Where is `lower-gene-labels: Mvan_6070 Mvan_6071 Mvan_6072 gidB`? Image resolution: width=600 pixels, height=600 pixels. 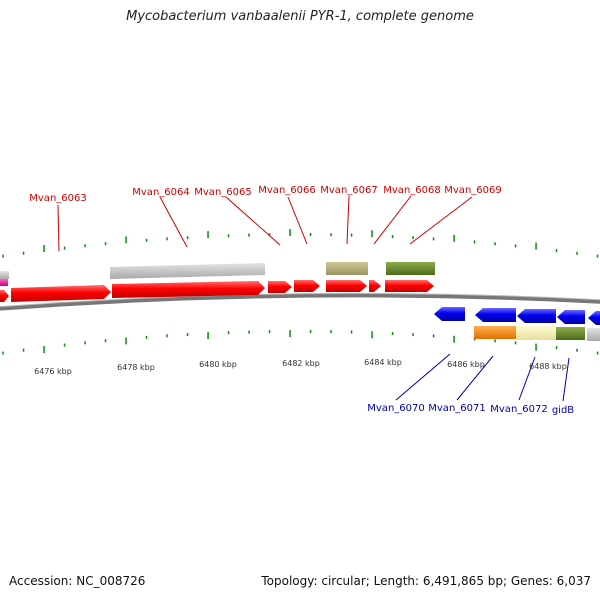 lower-gene-labels: Mvan_6070 Mvan_6071 Mvan_6072 gidB is located at coordinates (470, 384).